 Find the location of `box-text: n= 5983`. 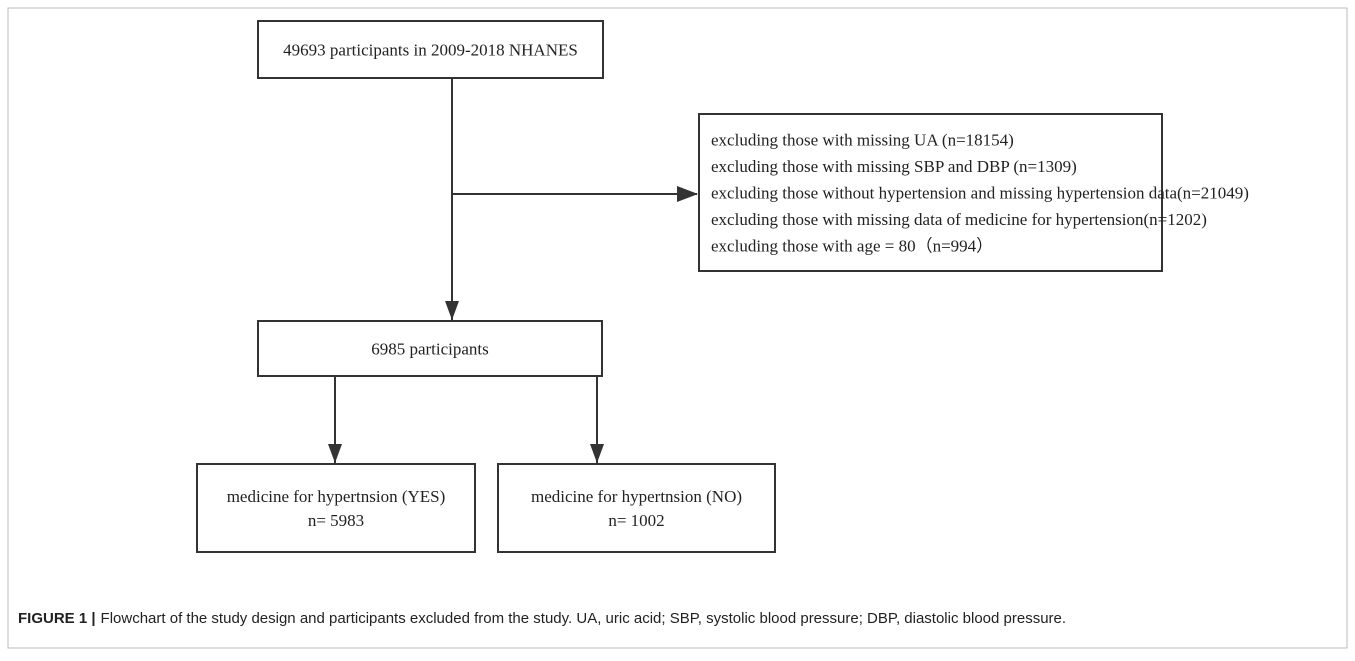

box-text: n= 5983 is located at coordinates (336, 520).